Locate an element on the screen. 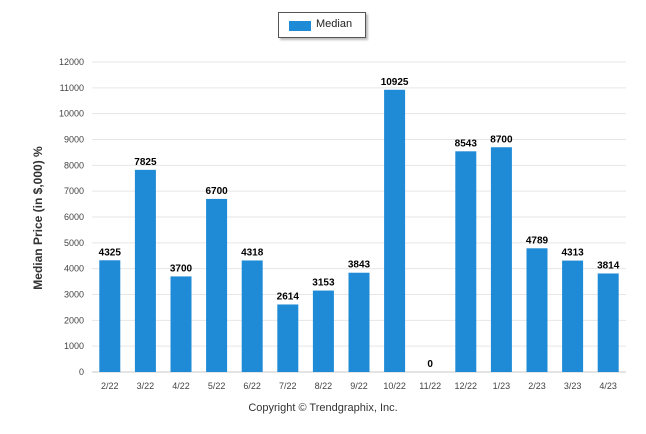 This screenshot has width=646, height=434. x-tick-label: 4/23 is located at coordinates (608, 386).